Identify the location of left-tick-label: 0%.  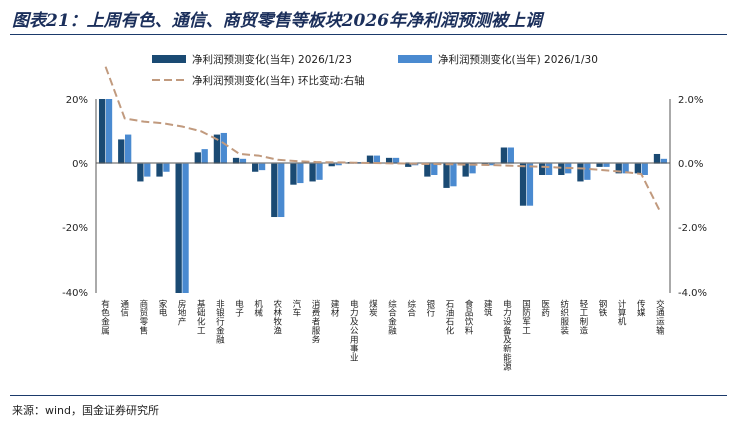
(80, 164).